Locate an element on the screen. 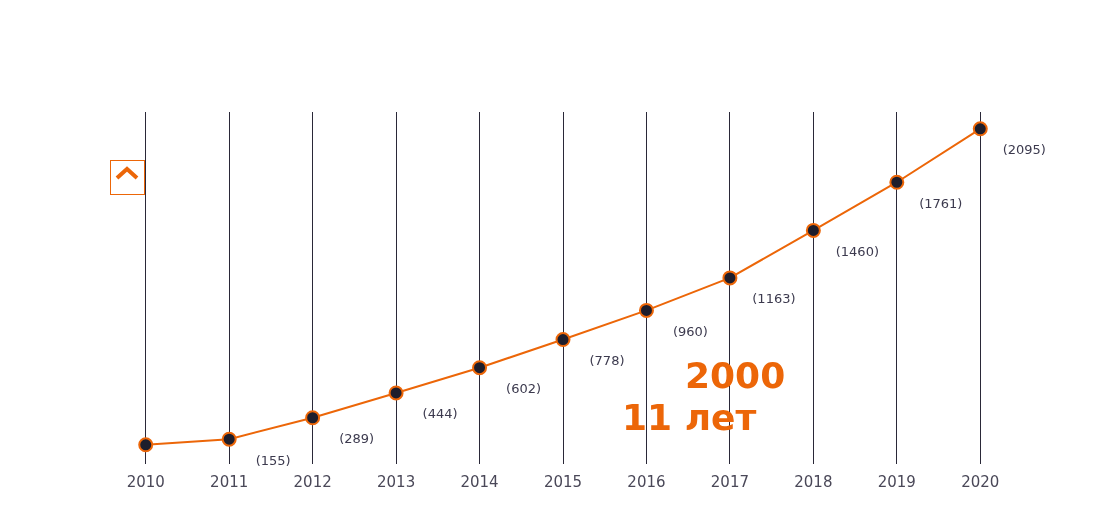 Image resolution: width=1100 pixels, height=530 pixels. x-tick-label: 2016 is located at coordinates (646, 481).